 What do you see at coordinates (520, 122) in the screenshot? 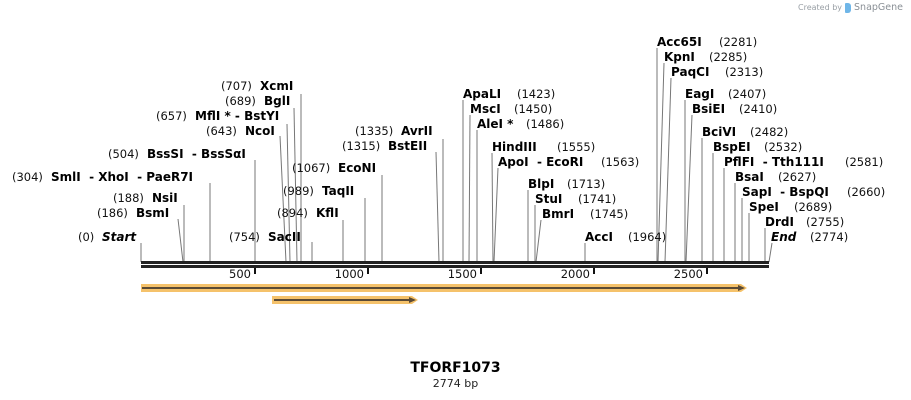
I see `site-alei: AleI * (1486)` at bounding box center [520, 122].